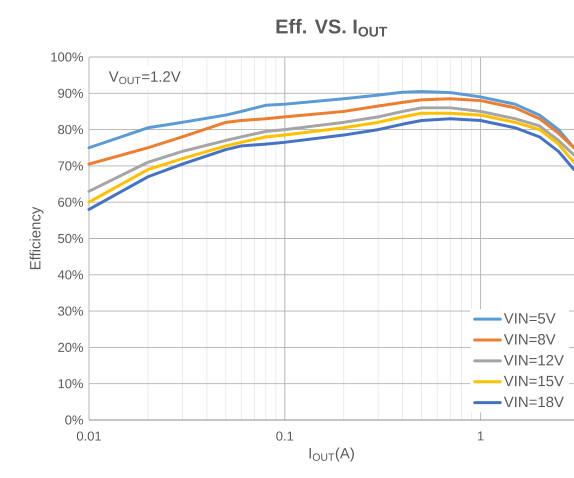 The height and width of the screenshot is (478, 574). What do you see at coordinates (71, 383) in the screenshot?
I see `y-tick-label: 10%` at bounding box center [71, 383].